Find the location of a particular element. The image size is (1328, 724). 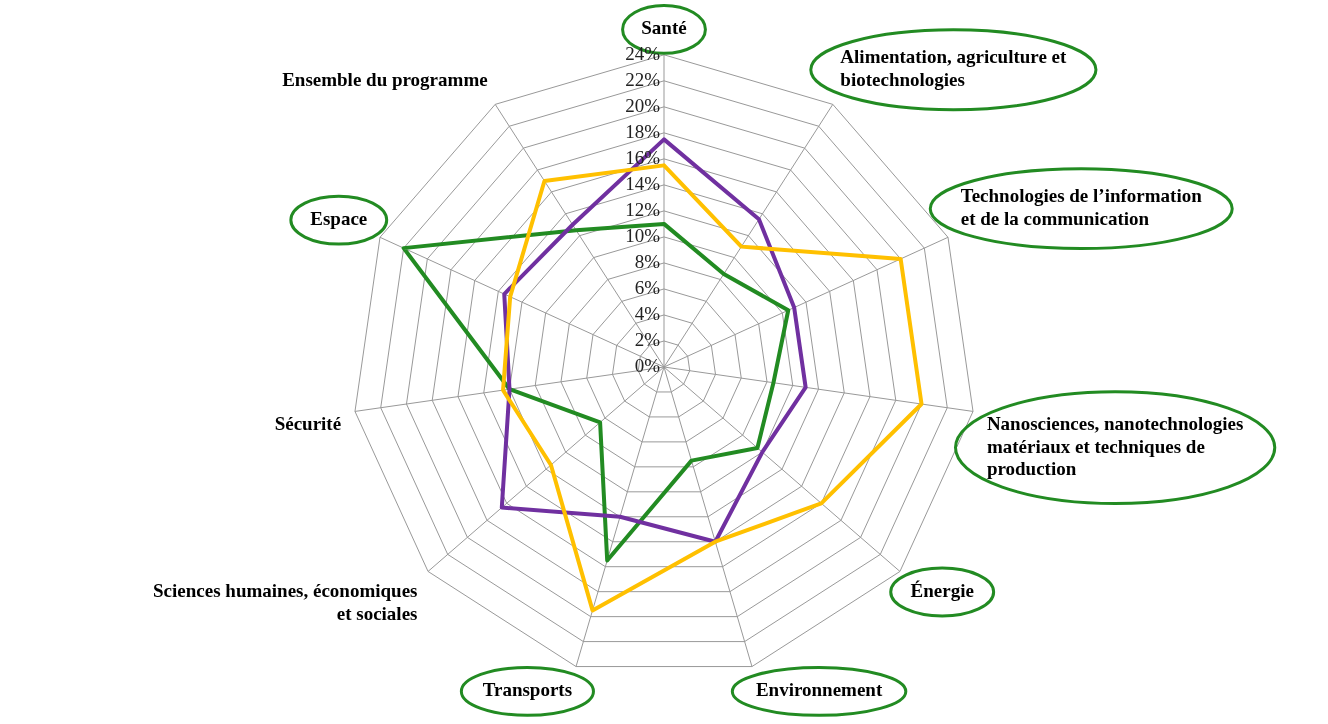

spoke-label: Technologies de l’information et de la communication is located at coordinates (1081, 207).